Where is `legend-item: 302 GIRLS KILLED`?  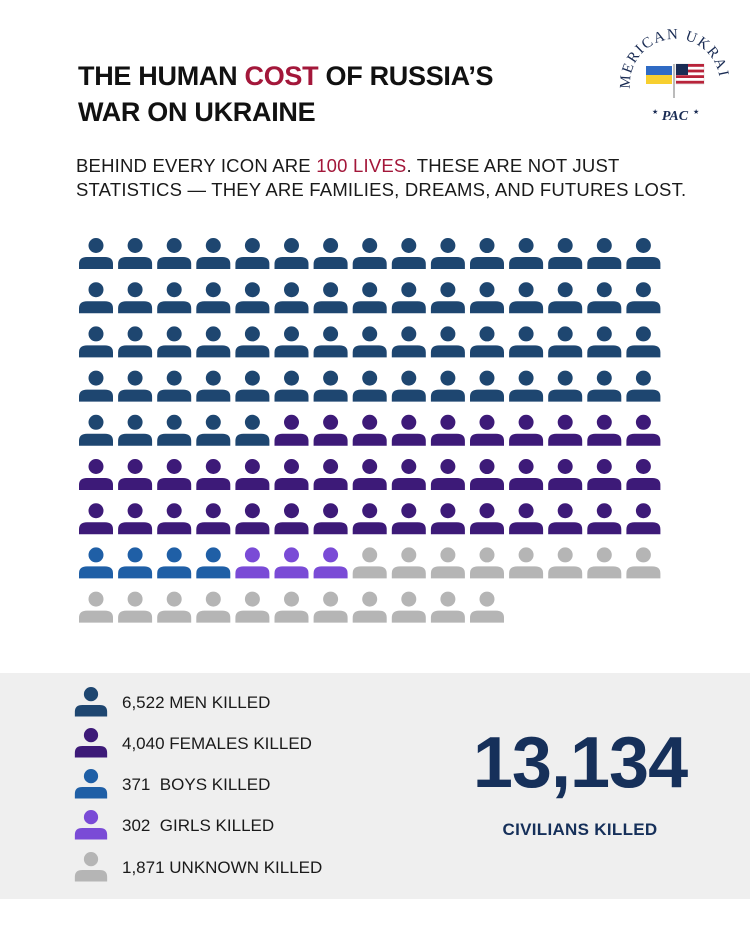
legend-item: 302 GIRLS KILLED is located at coordinates (174, 826).